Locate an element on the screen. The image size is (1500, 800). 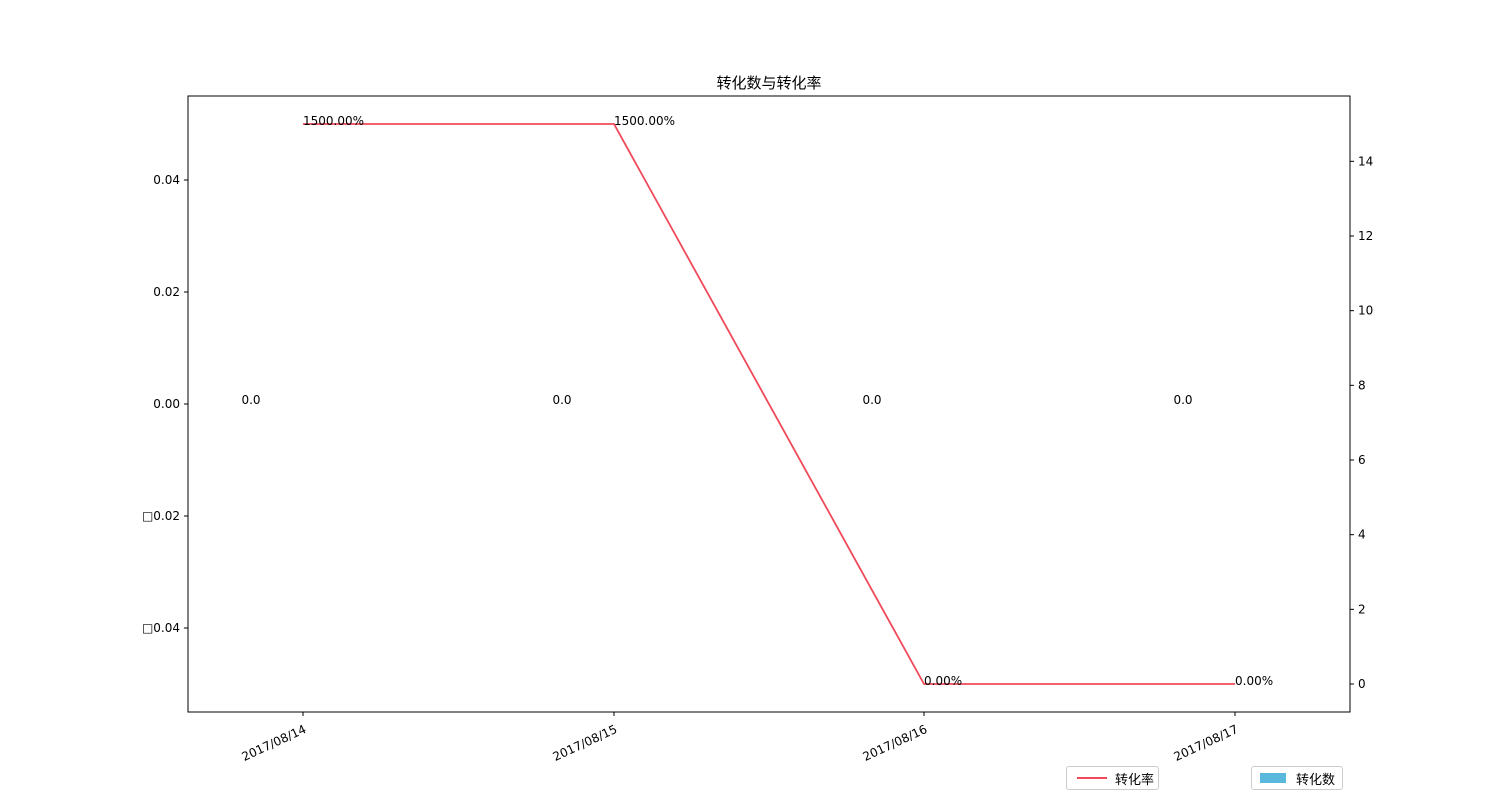
chart-title: 转化数与转化率 is located at coordinates (768, 83).